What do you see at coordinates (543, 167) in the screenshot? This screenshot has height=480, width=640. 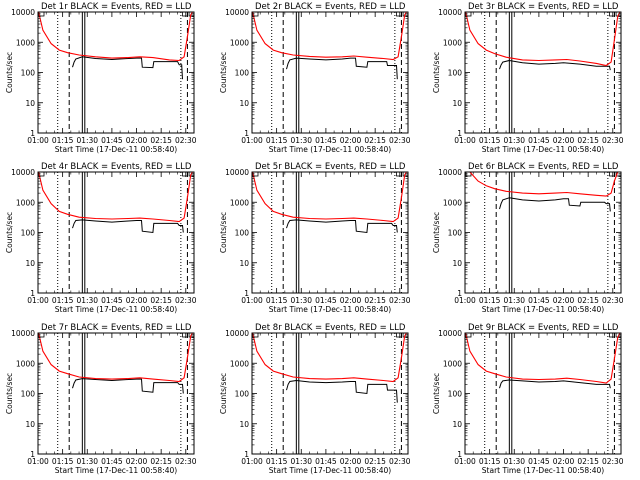 I see `panel-title: Det 6r BLACK = Events, RED = LLD` at bounding box center [543, 167].